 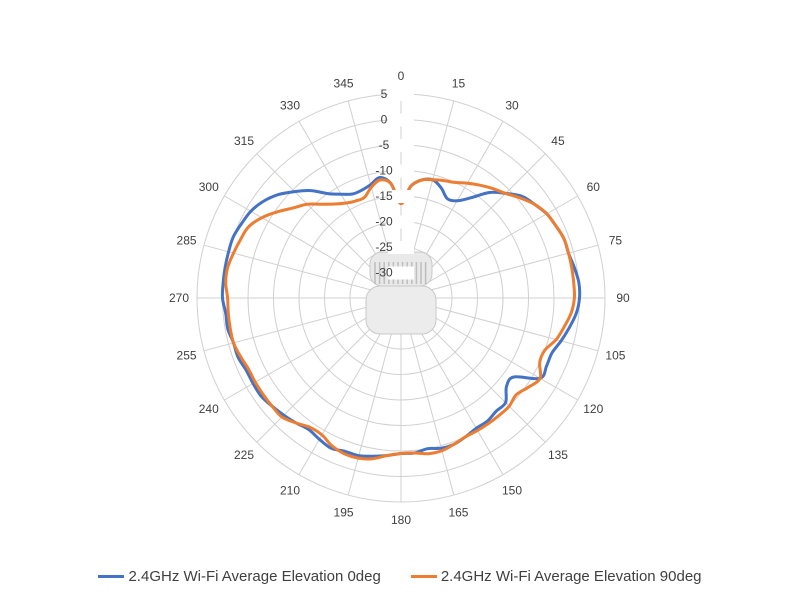 What do you see at coordinates (384, 145) in the screenshot?
I see `radial-tick-label: -5` at bounding box center [384, 145].